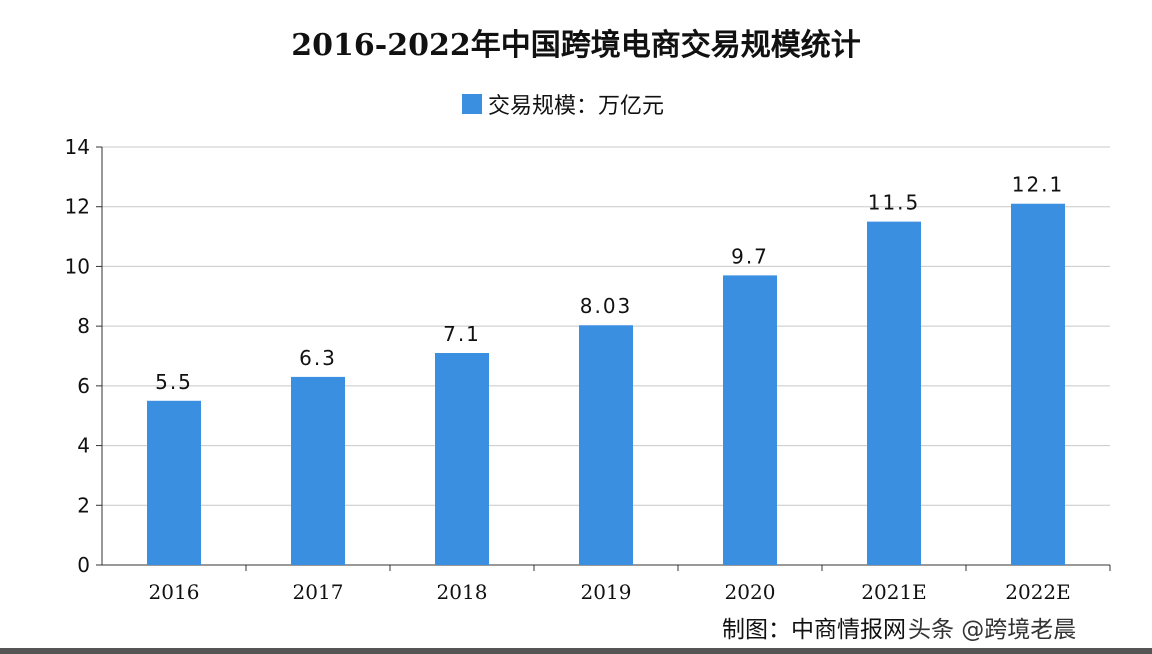  I want to click on data-label: 5.5, so click(174, 382).